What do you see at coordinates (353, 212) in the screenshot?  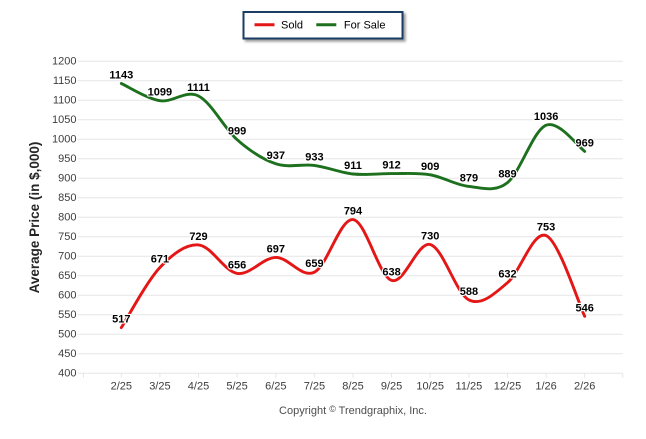 I see `svg-text: 794` at bounding box center [353, 212].